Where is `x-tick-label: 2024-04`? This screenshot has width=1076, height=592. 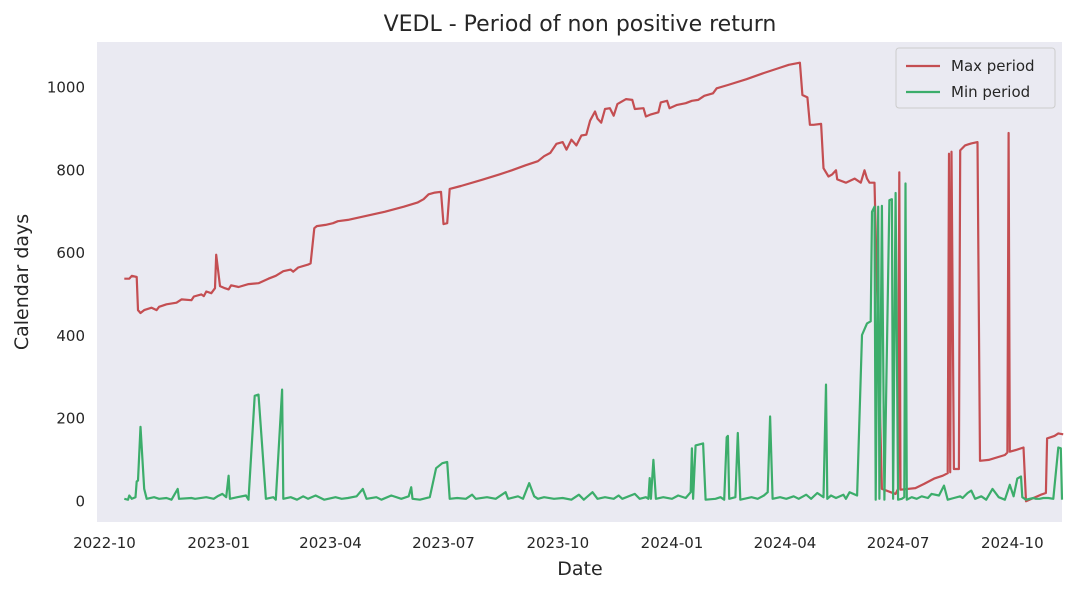 x-tick-label: 2024-04 is located at coordinates (785, 543).